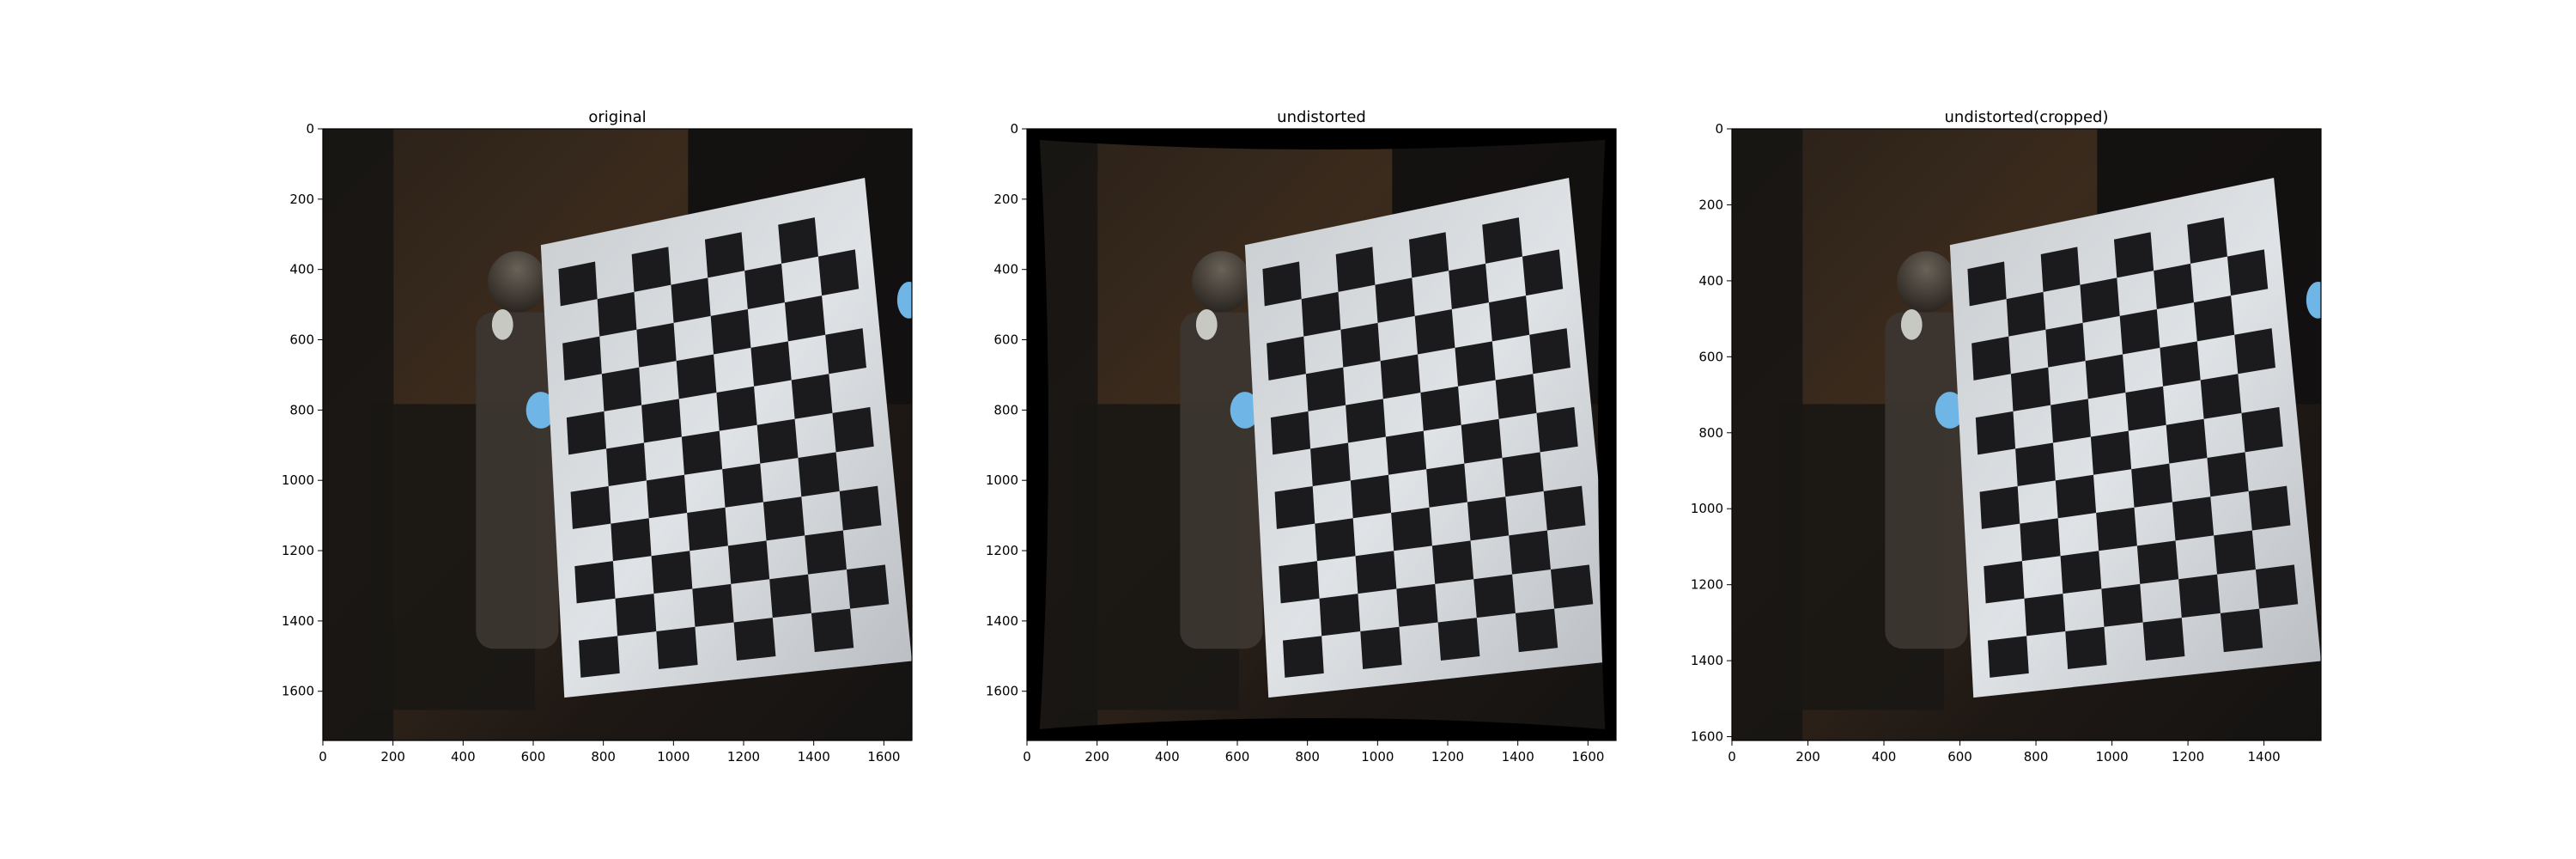  I want to click on x-tick-label: 1400, so click(814, 757).